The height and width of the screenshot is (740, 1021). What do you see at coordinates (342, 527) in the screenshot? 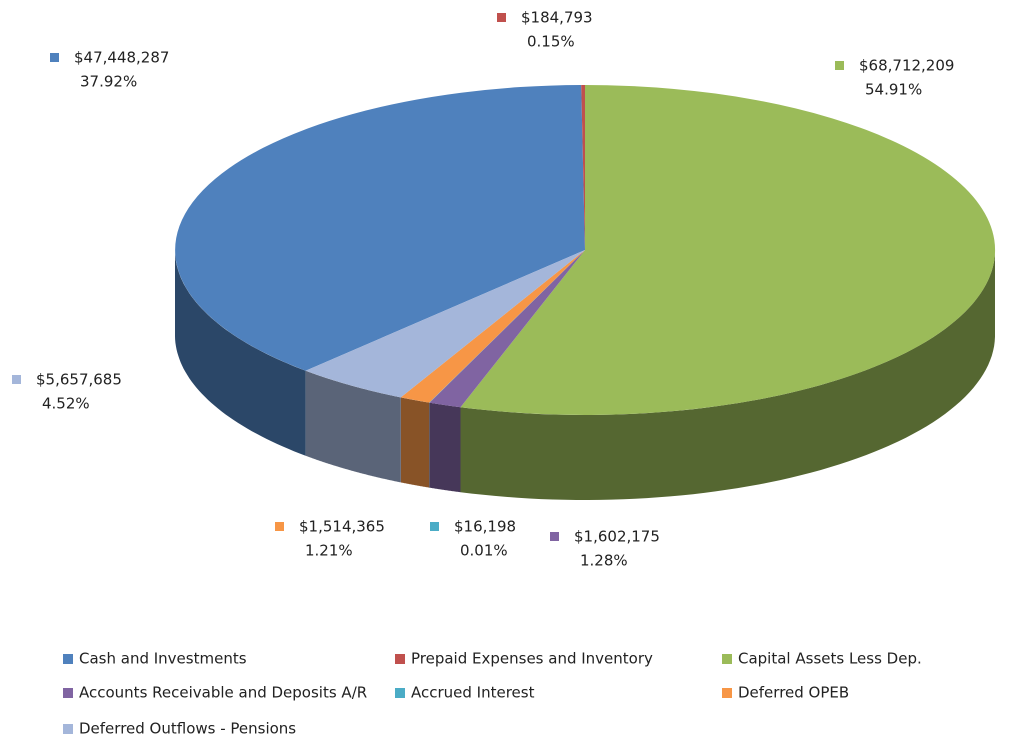
I see `value-label: $1,514,365` at bounding box center [342, 527].